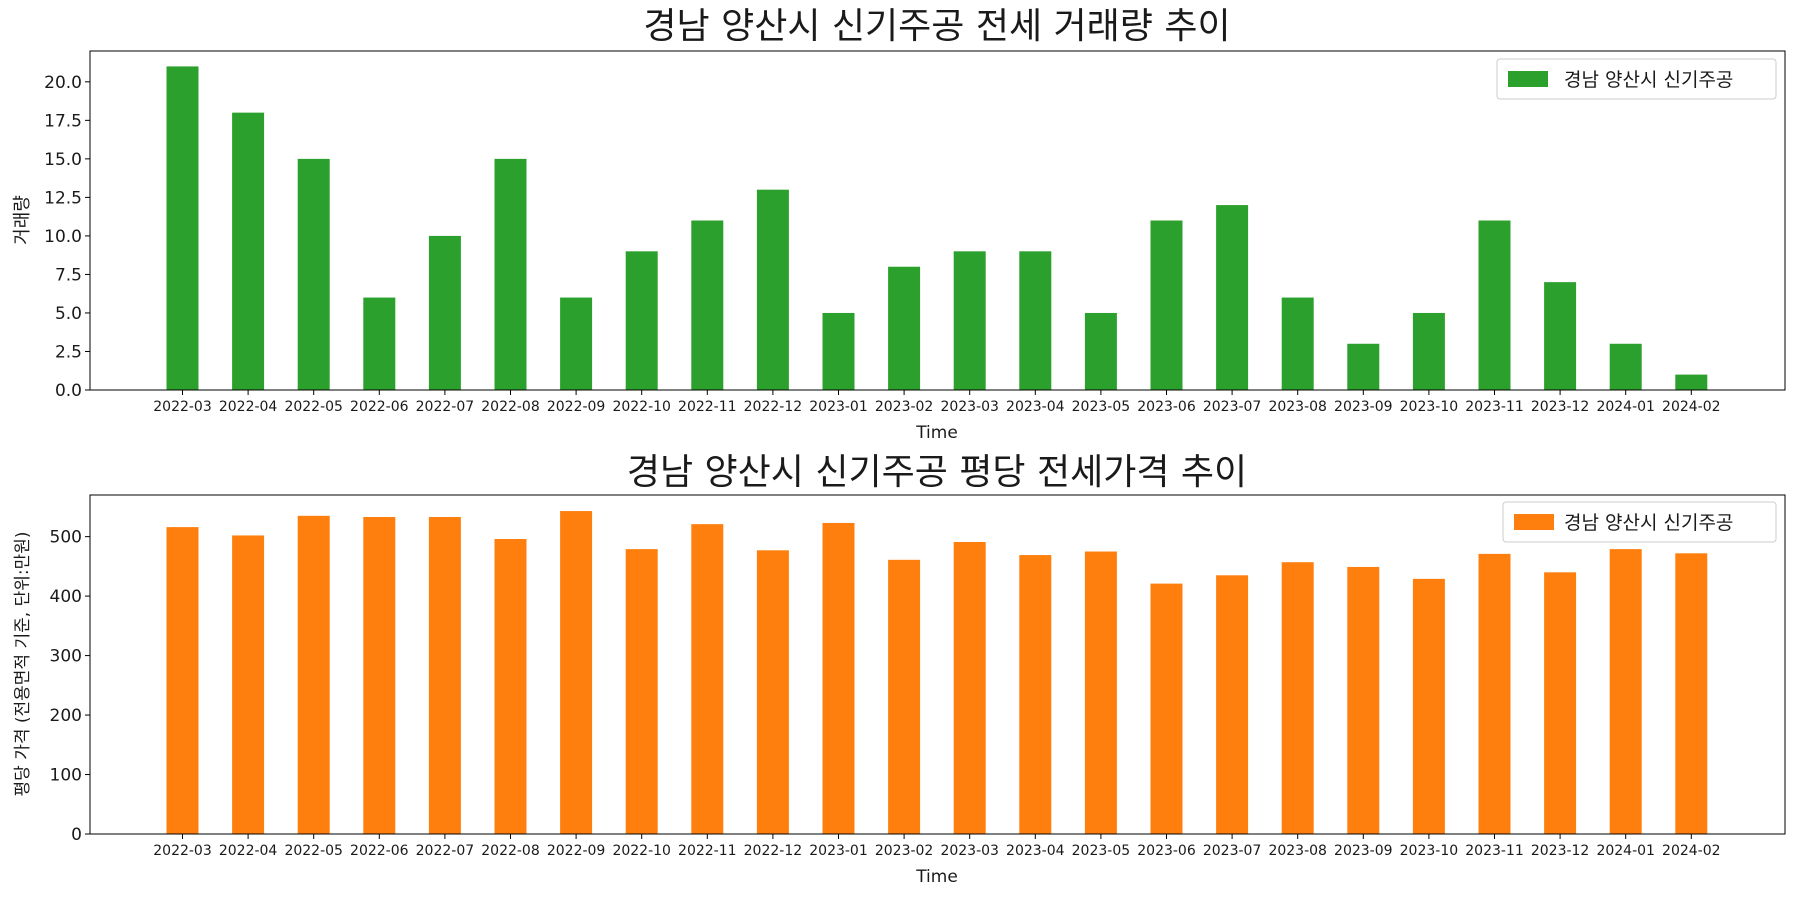 The image size is (1800, 900). I want to click on y-tick-label: 0, so click(76, 835).